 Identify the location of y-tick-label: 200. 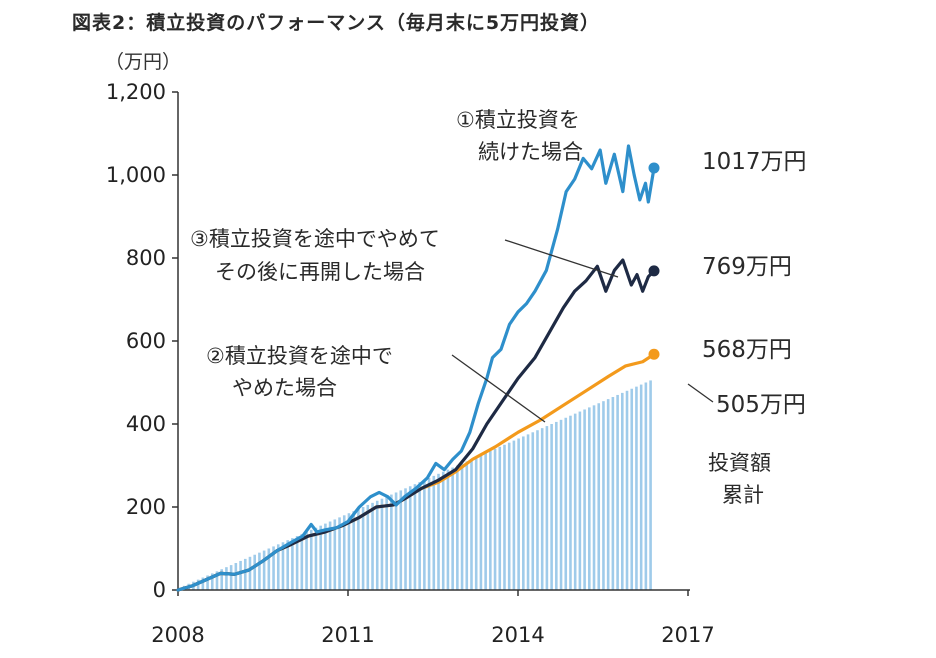
(146, 507).